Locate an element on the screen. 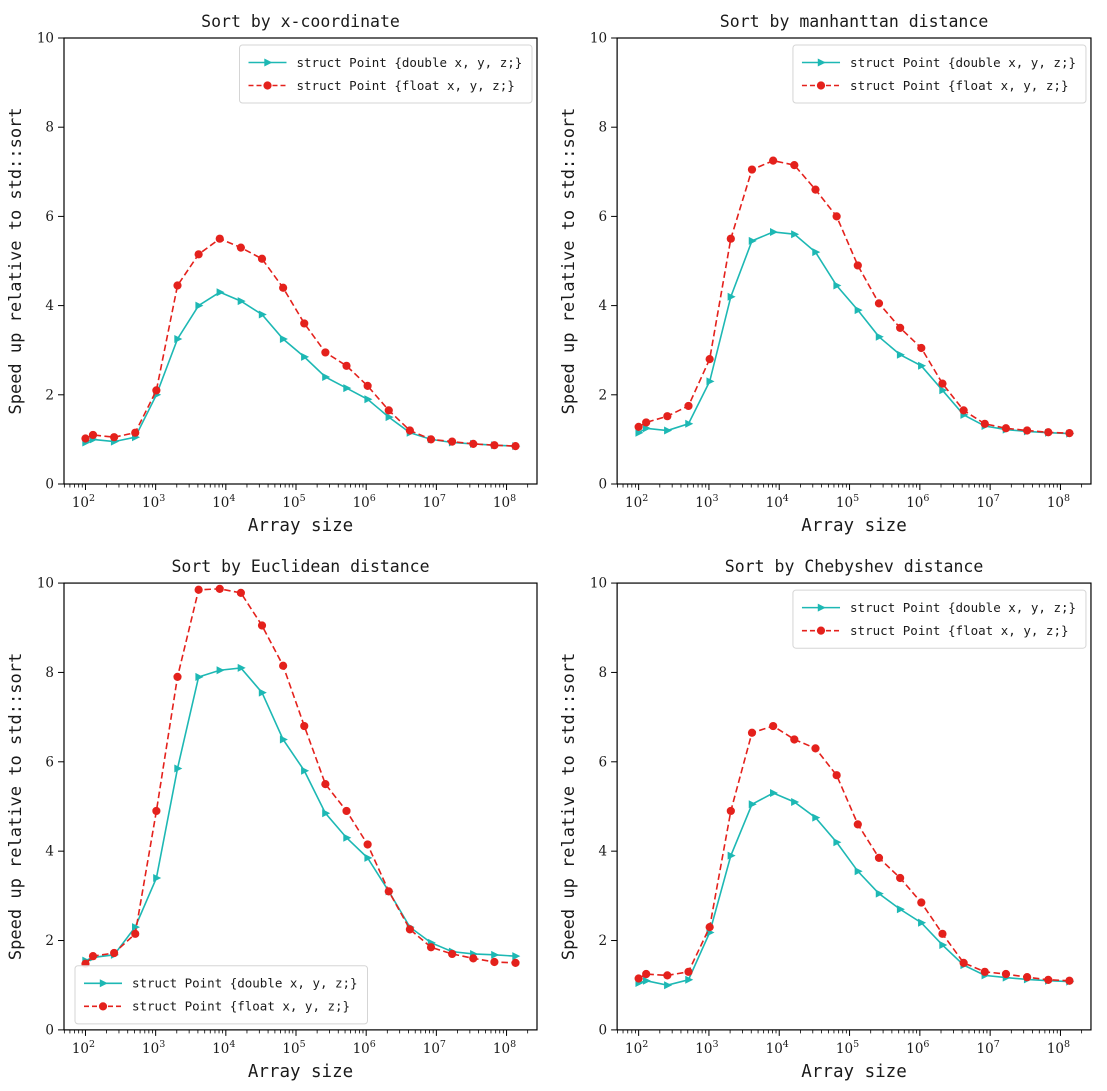 This screenshot has width=1107, height=1091. chart-title: Sort by Chebyshev distance is located at coordinates (854, 566).